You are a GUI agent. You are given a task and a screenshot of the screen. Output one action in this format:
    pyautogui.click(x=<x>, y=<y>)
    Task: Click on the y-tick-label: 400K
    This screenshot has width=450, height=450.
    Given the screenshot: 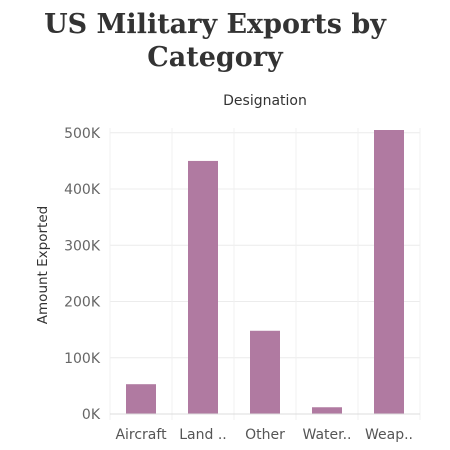 What is the action you would take?
    pyautogui.click(x=82, y=190)
    